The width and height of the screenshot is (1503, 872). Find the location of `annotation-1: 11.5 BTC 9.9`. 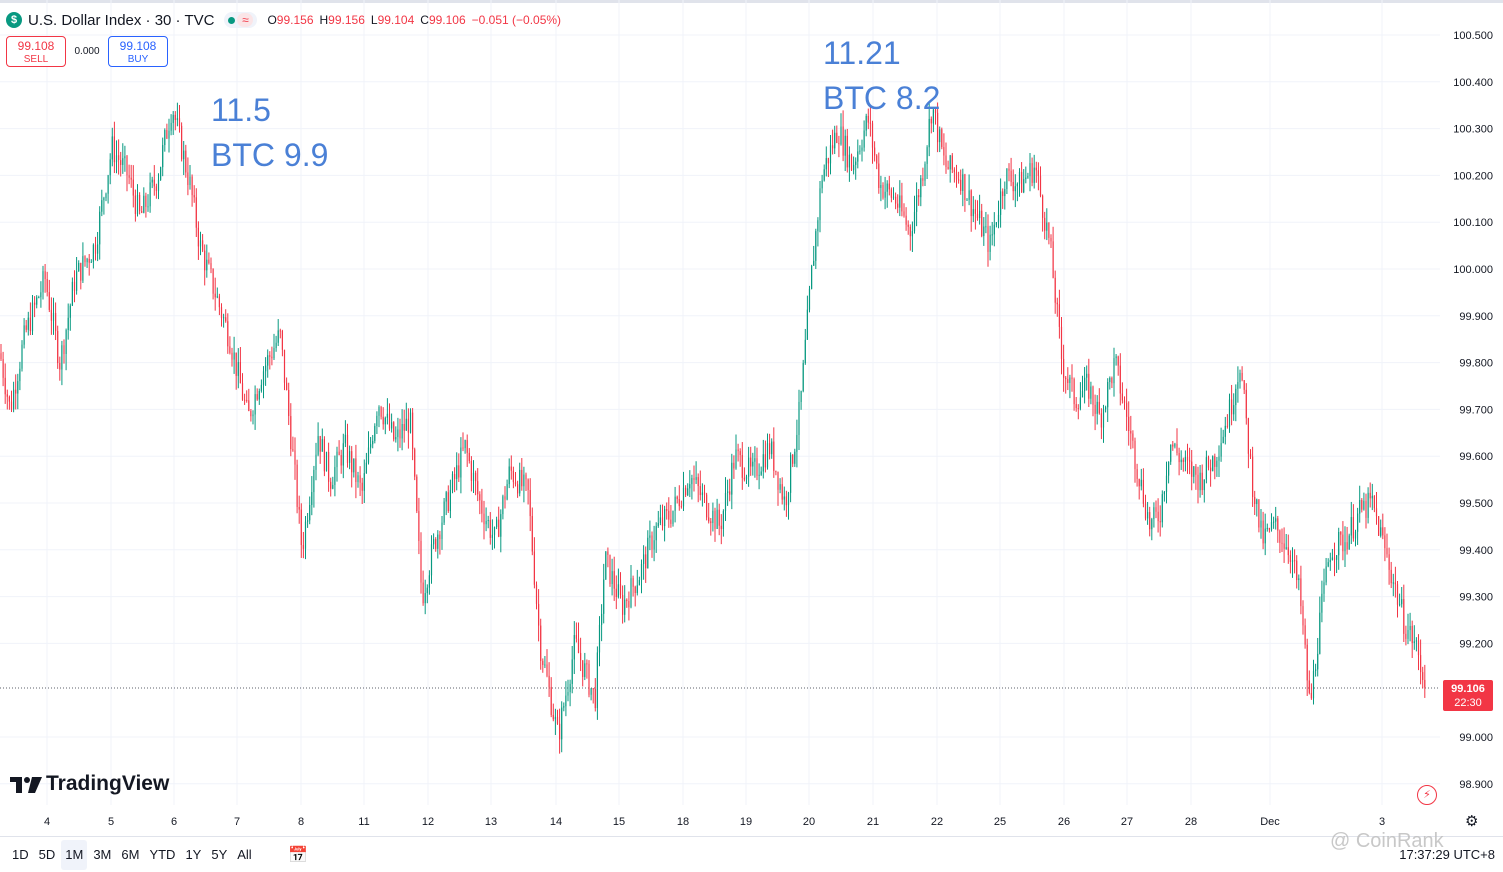

annotation-1: 11.5 BTC 9.9 is located at coordinates (269, 133).